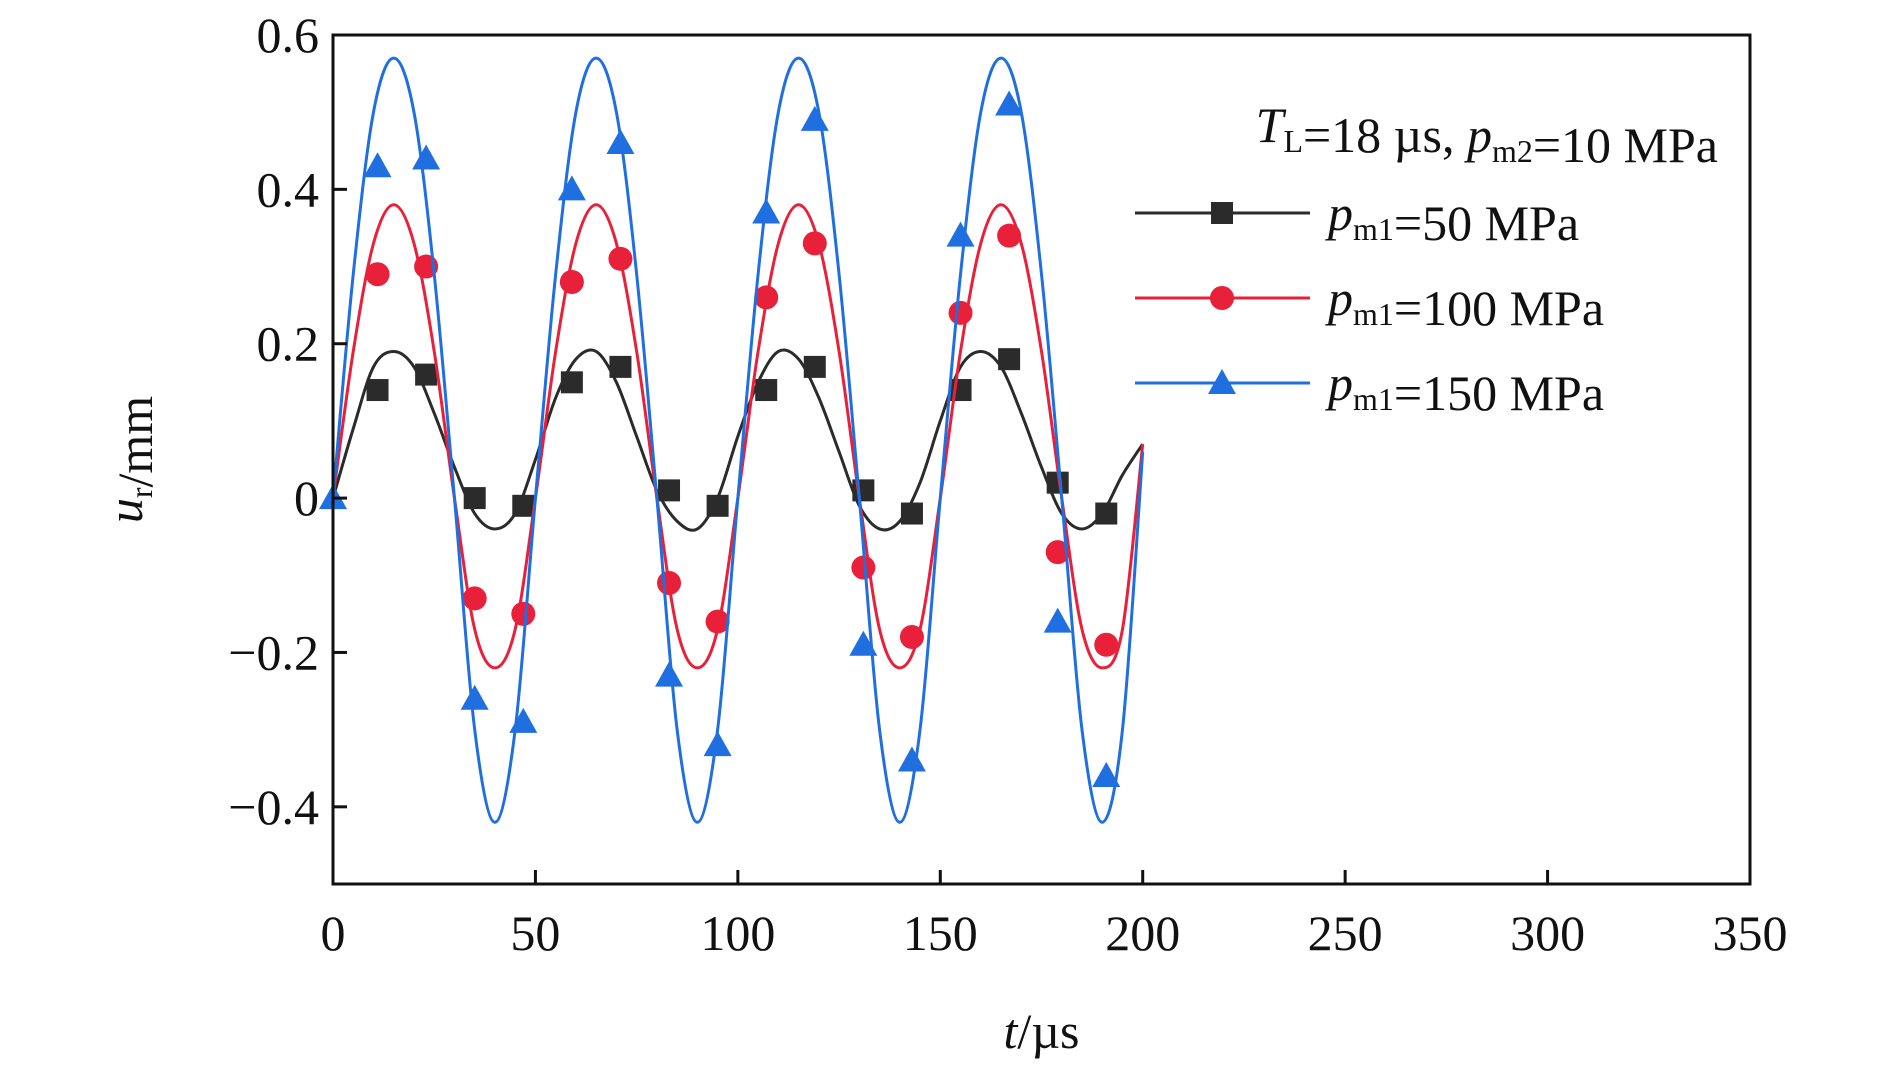 The height and width of the screenshot is (1073, 1890). What do you see at coordinates (288, 344) in the screenshot?
I see `y-tick-label-3: 0.2` at bounding box center [288, 344].